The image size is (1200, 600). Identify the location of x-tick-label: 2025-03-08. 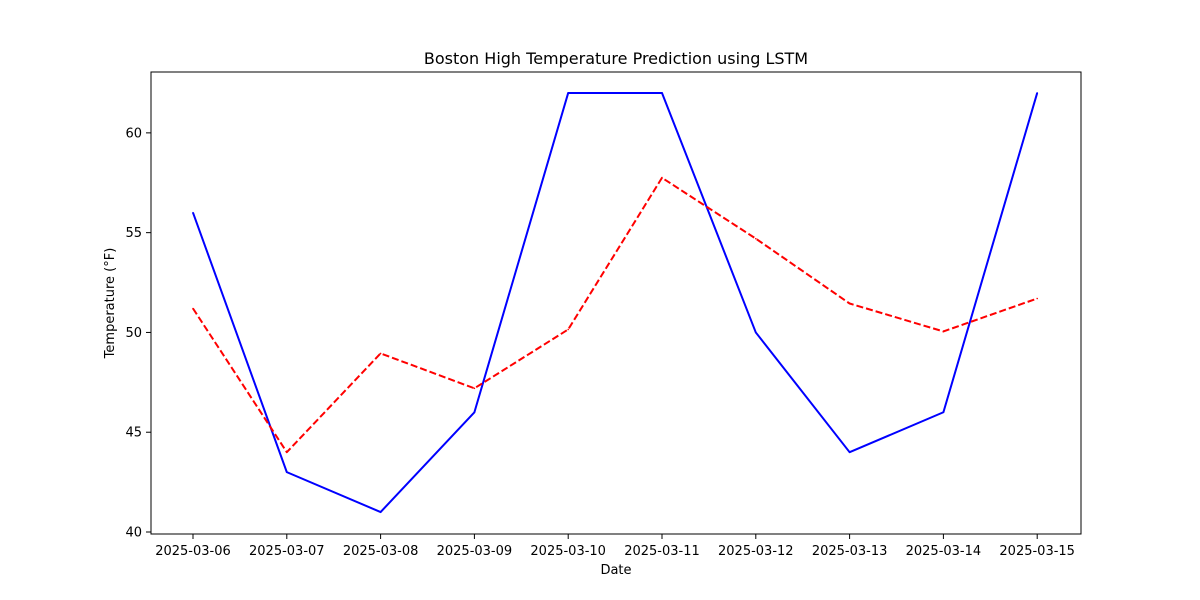
(381, 551).